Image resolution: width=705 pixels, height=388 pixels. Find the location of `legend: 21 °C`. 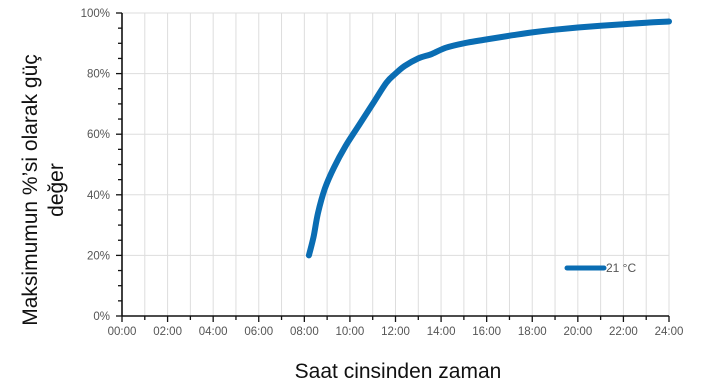

legend: 21 °C is located at coordinates (600, 268).